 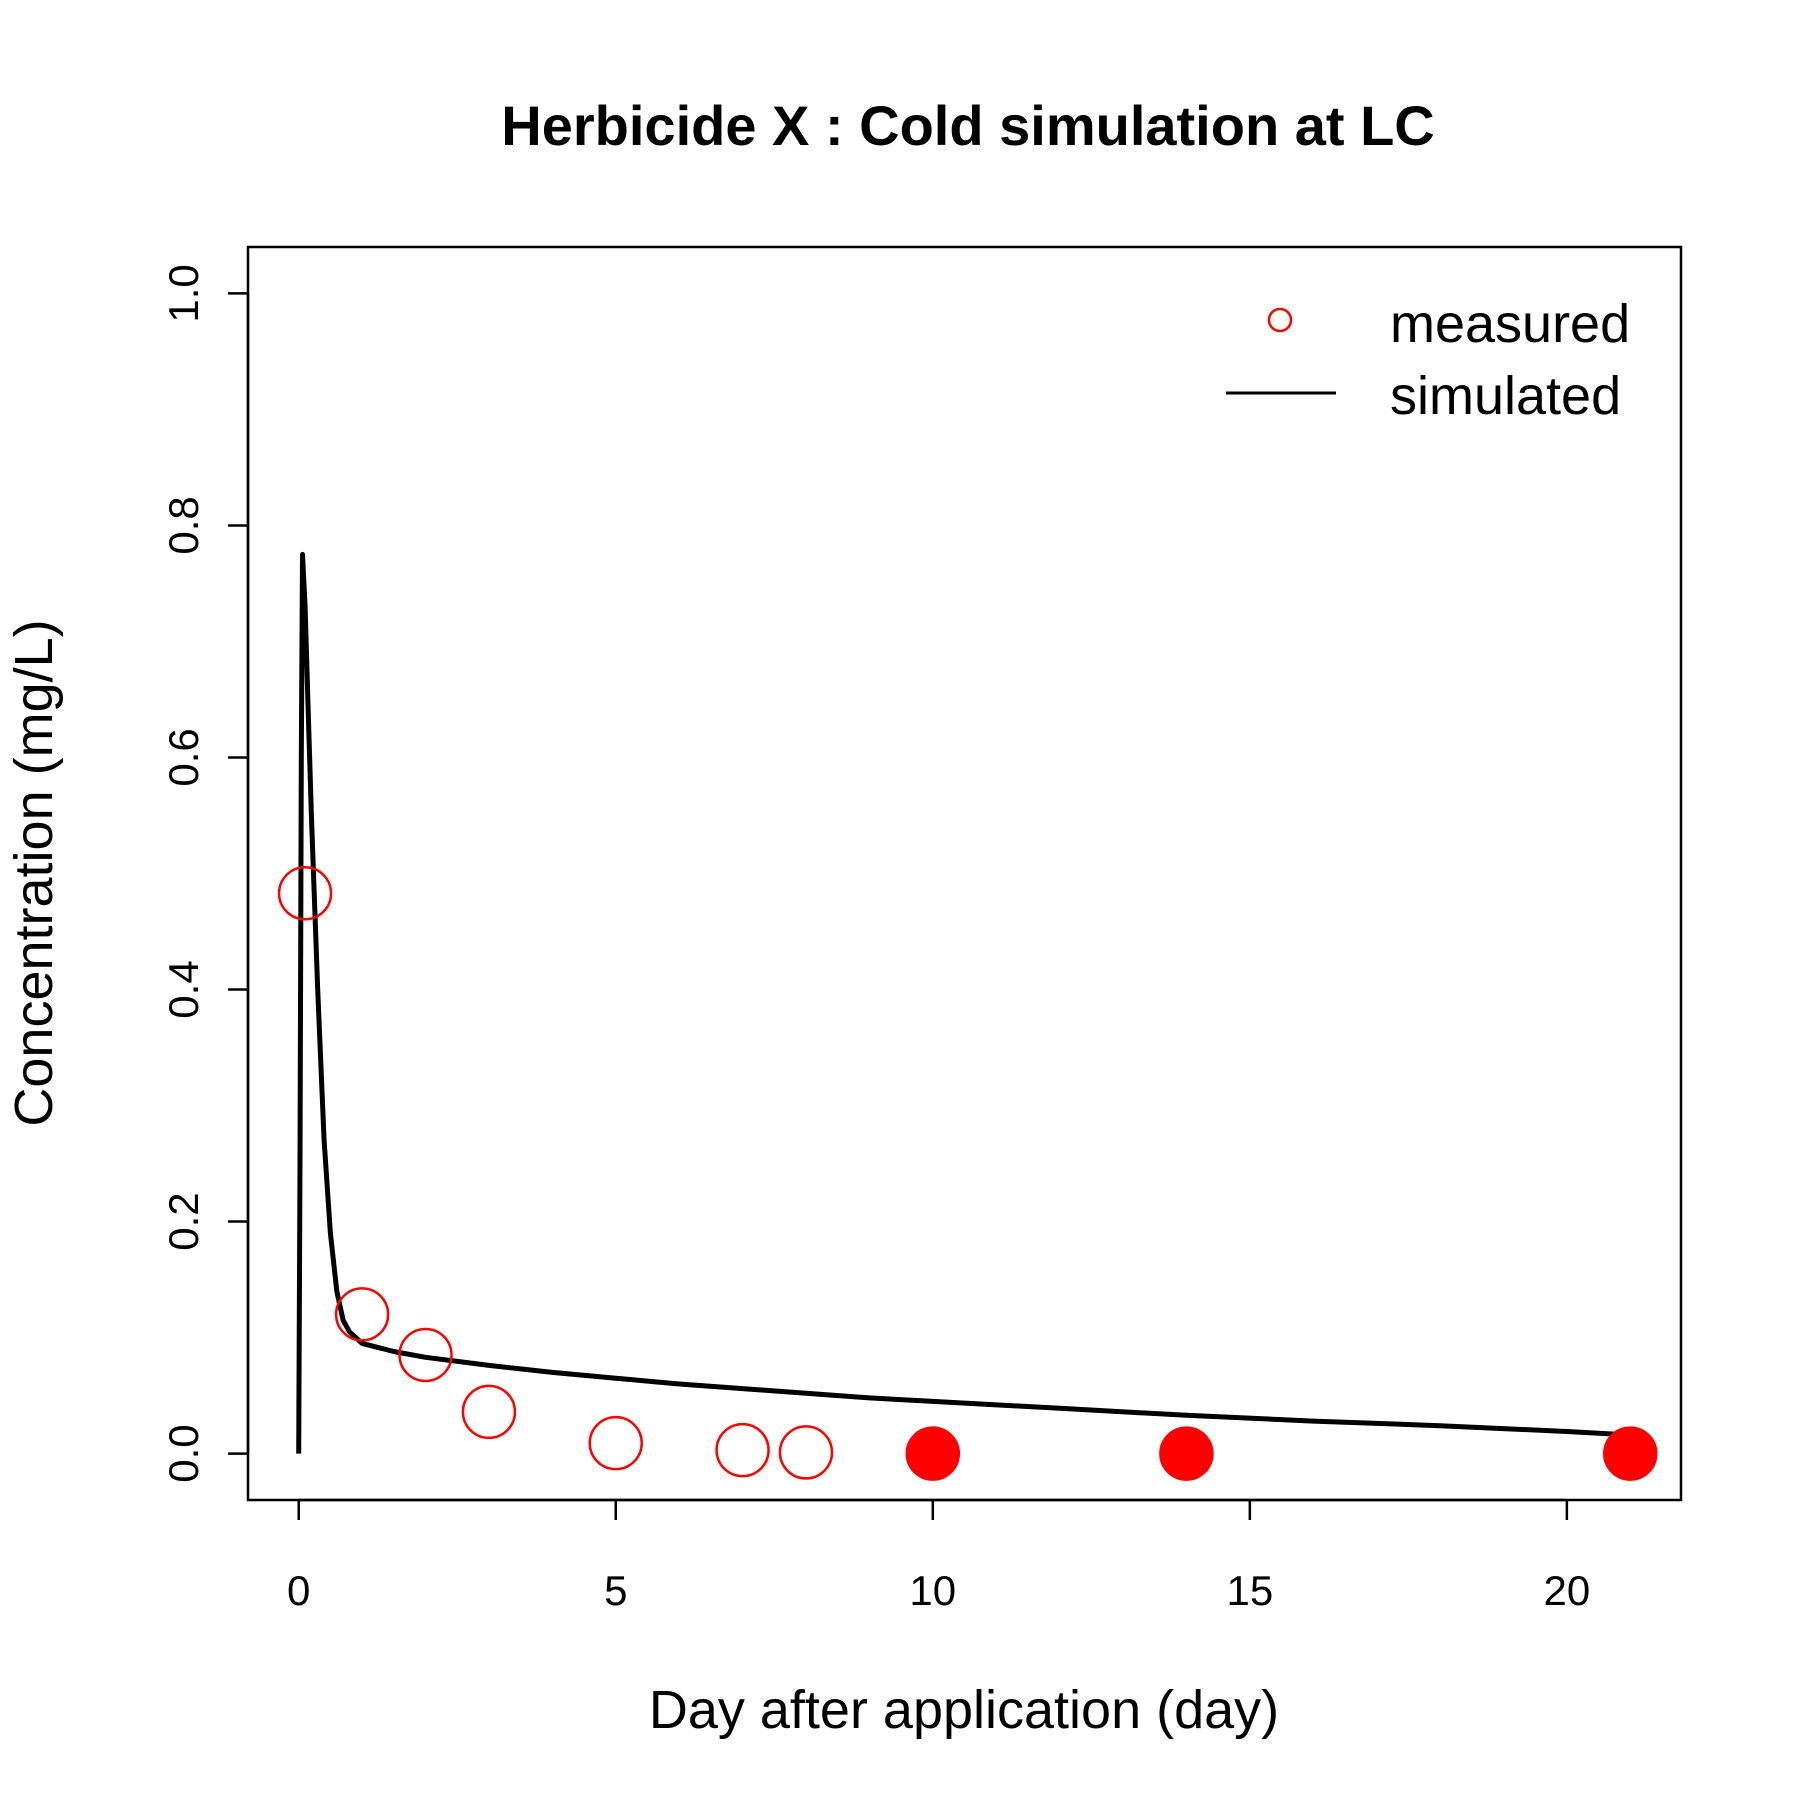 What do you see at coordinates (183, 525) in the screenshot?
I see `y-tick-label: 0.8` at bounding box center [183, 525].